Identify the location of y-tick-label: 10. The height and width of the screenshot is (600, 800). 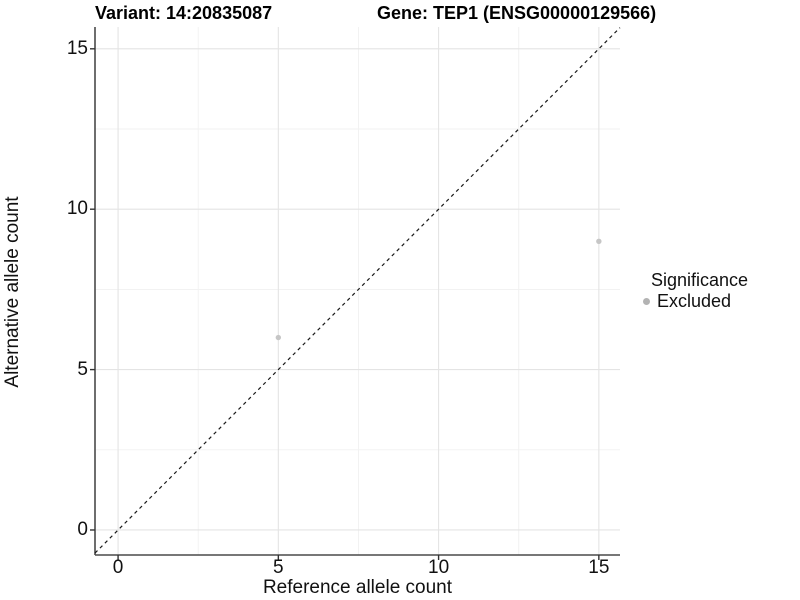
(77, 209).